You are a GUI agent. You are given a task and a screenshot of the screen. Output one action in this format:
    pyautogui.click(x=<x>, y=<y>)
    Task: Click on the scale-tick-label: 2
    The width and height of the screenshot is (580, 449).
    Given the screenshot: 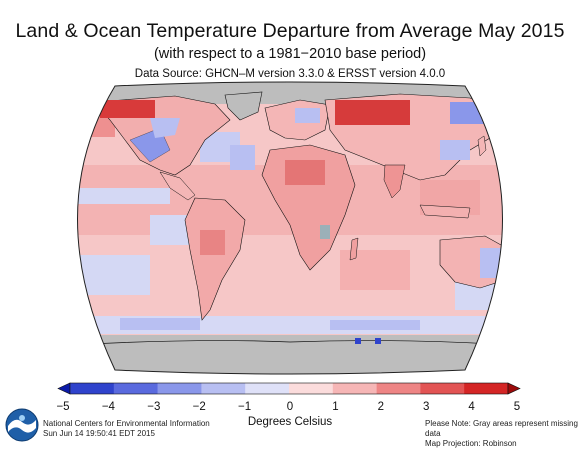 What is the action you would take?
    pyautogui.click(x=381, y=407)
    